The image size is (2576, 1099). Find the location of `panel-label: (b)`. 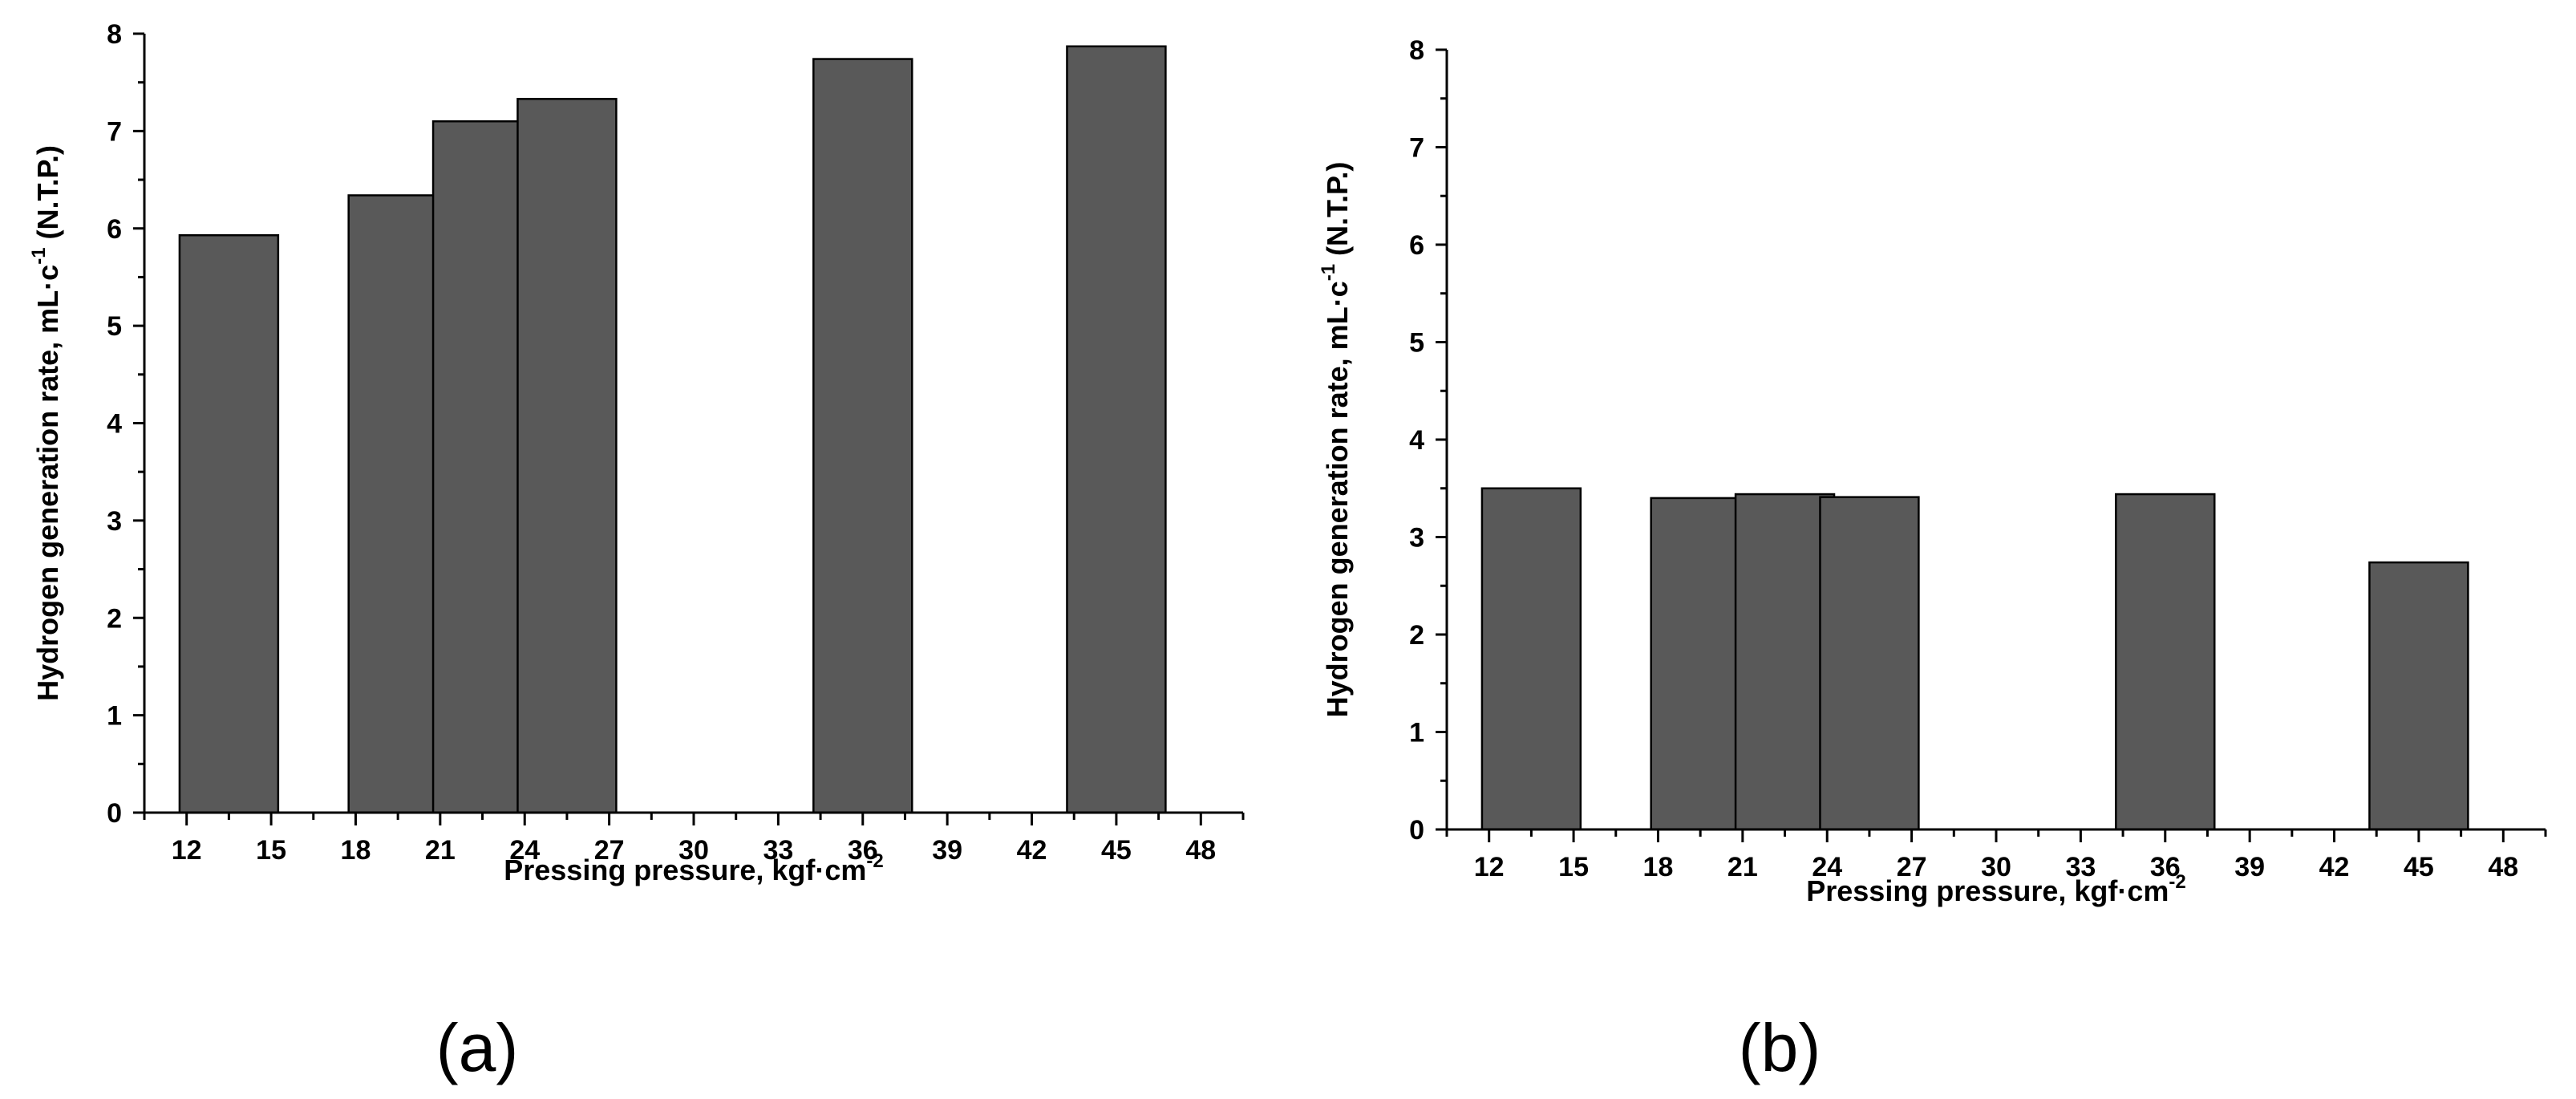

panel-label: (b) is located at coordinates (1780, 1047).